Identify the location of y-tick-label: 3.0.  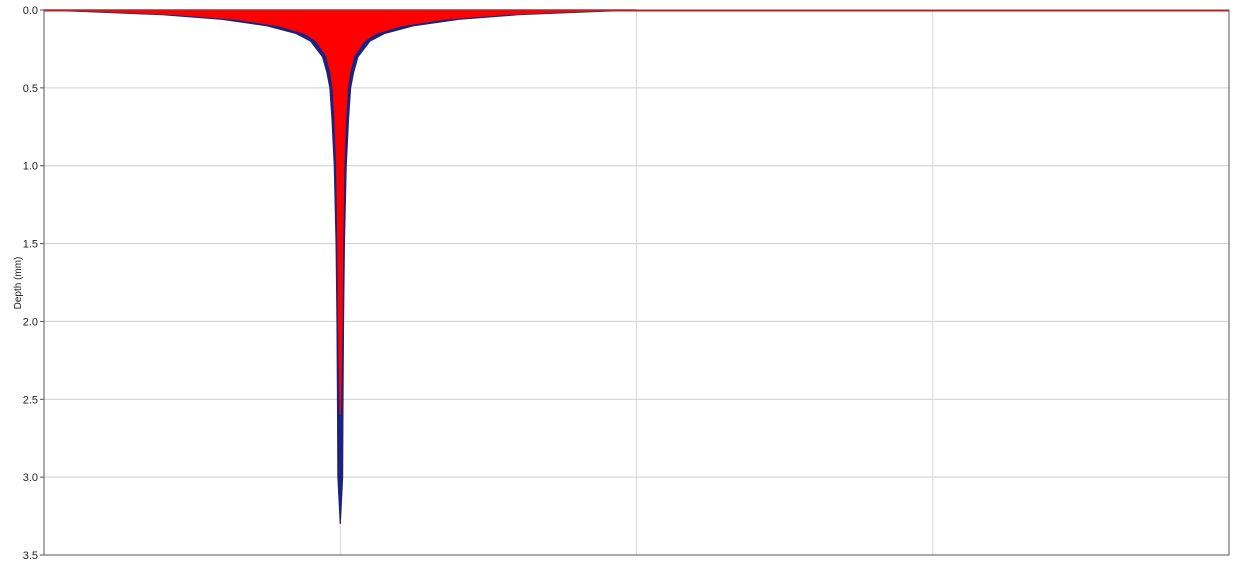
(30, 478).